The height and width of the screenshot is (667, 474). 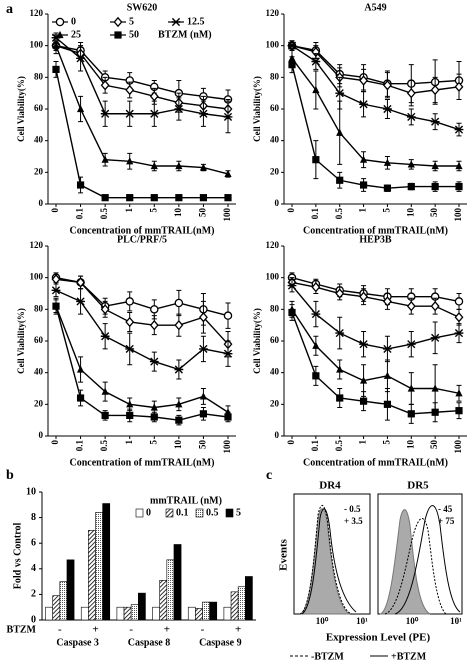 I want to click on legend-title: BTZM (nM), so click(x=185, y=34).